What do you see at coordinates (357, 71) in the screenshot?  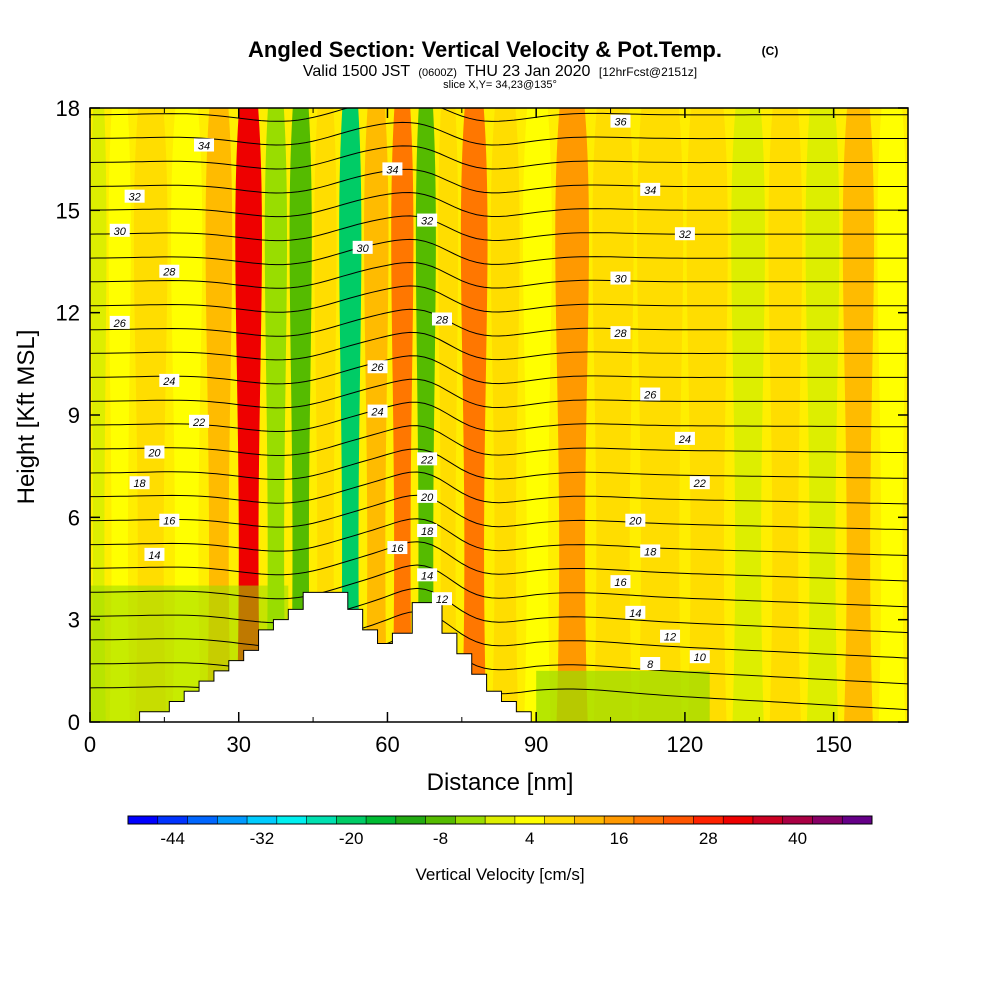 I see `subtitle-time: Valid 1500 JST` at bounding box center [357, 71].